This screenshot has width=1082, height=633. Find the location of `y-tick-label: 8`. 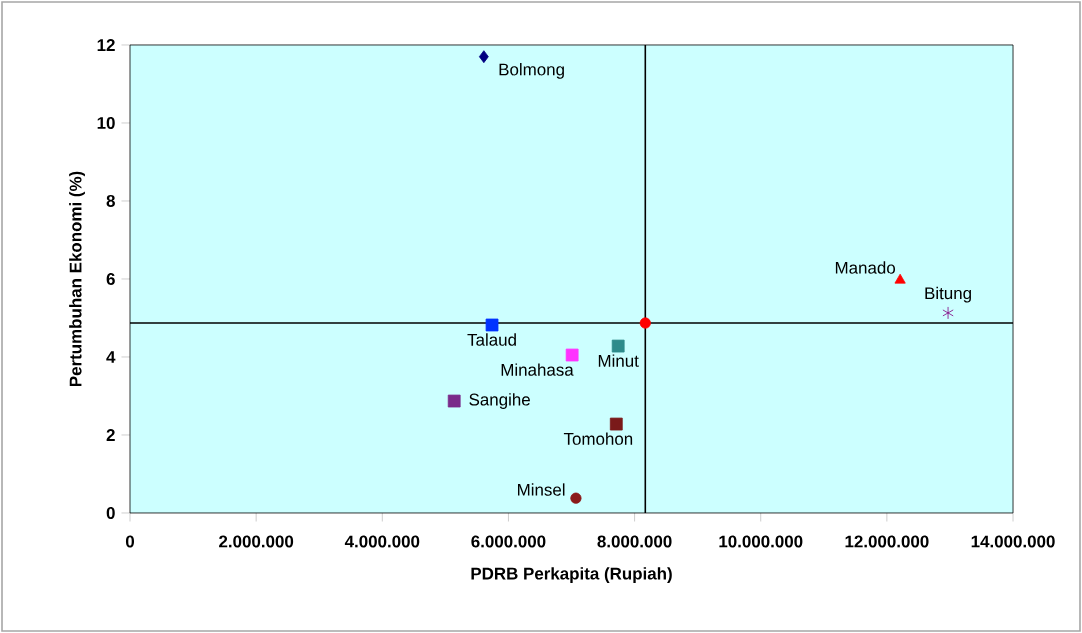

y-tick-label: 8 is located at coordinates (110, 201).